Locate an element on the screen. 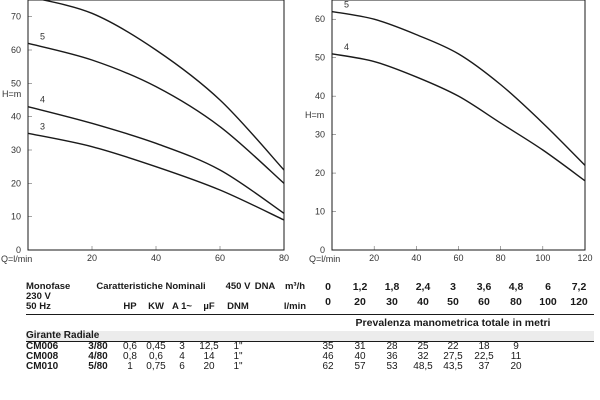  model-row: CM010 5/80 1 0,75 6 20 1" 62 57 53 48,5 43,5 37 20 is located at coordinates (310, 367).